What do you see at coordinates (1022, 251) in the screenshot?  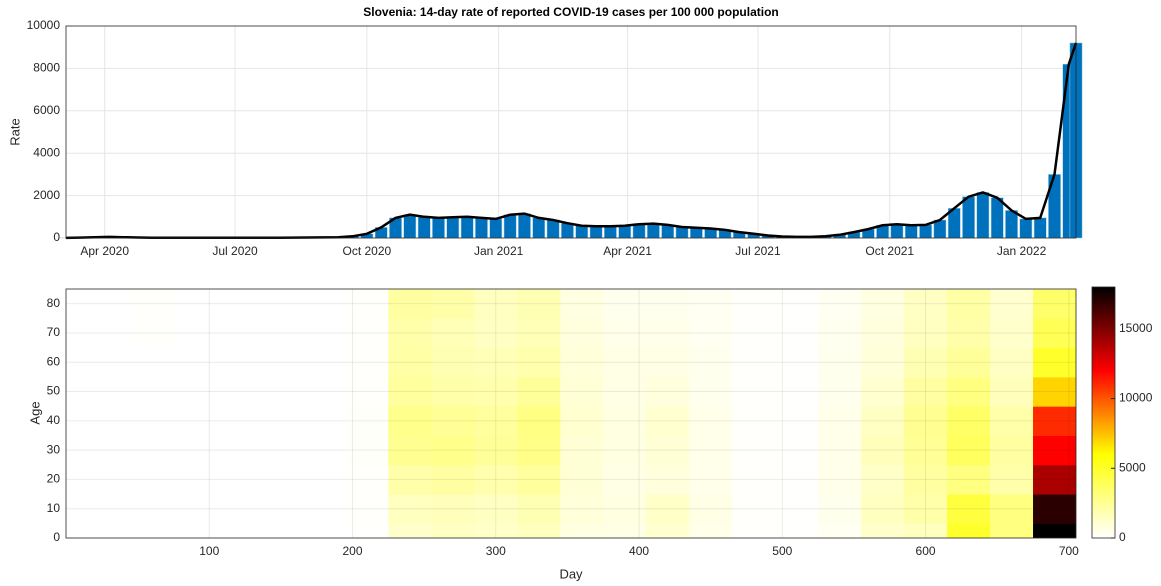 I see `x-tick-label: Jan 2022` at bounding box center [1022, 251].